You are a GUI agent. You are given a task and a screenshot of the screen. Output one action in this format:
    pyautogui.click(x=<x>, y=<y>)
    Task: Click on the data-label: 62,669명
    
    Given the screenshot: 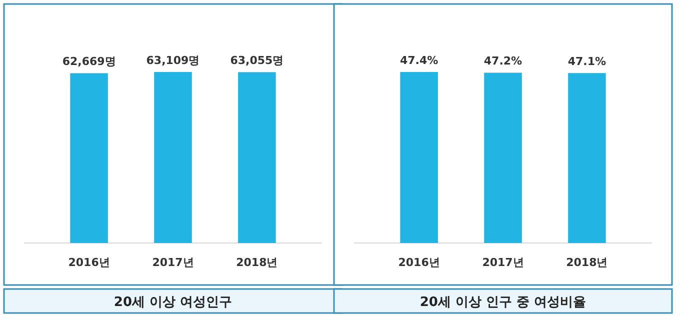 What is the action you would take?
    pyautogui.click(x=89, y=61)
    